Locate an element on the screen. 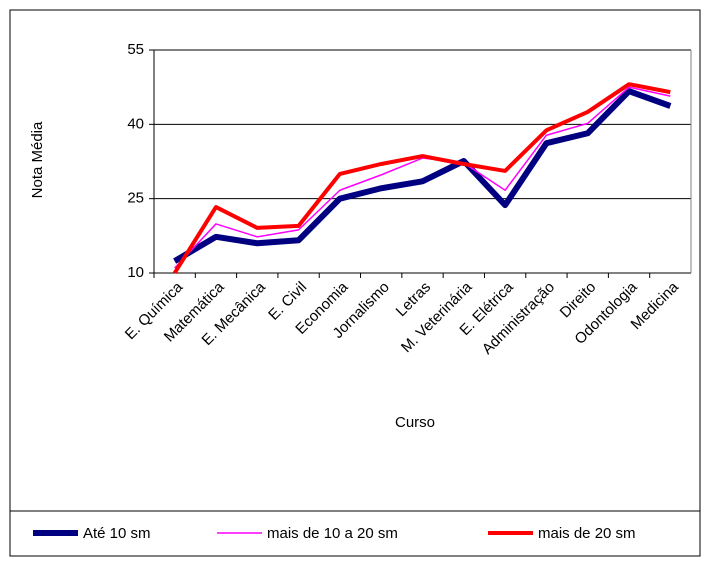  y-tick-label: 40 is located at coordinates (135, 123).